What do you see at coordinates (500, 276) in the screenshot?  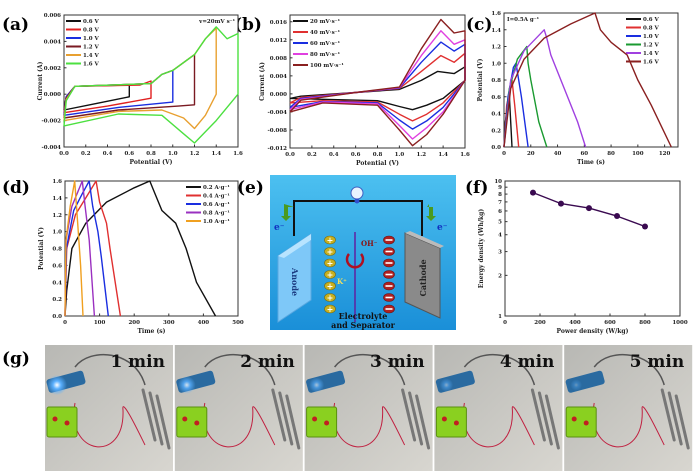 I see `y-tick-label: 2` at bounding box center [500, 276].